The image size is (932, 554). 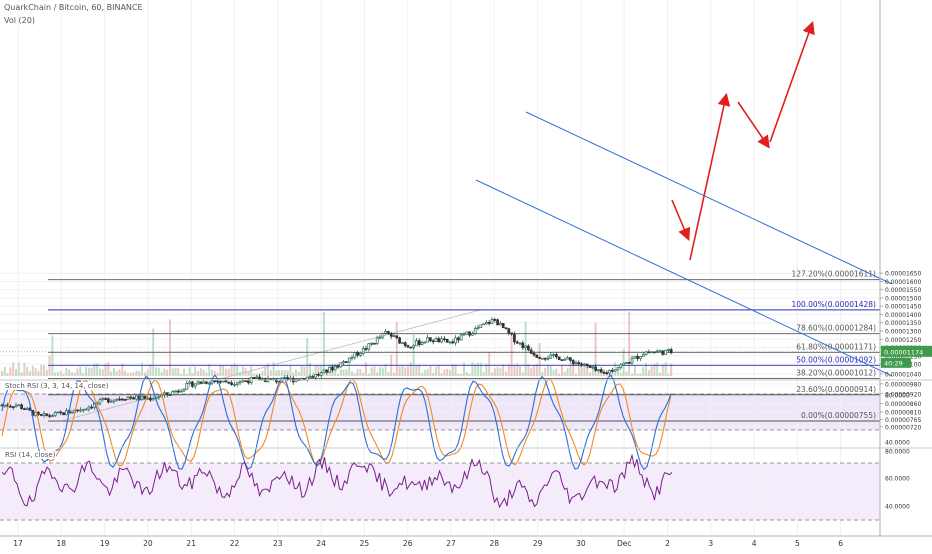 What do you see at coordinates (624, 543) in the screenshot?
I see `time-tick-14: Dec` at bounding box center [624, 543].